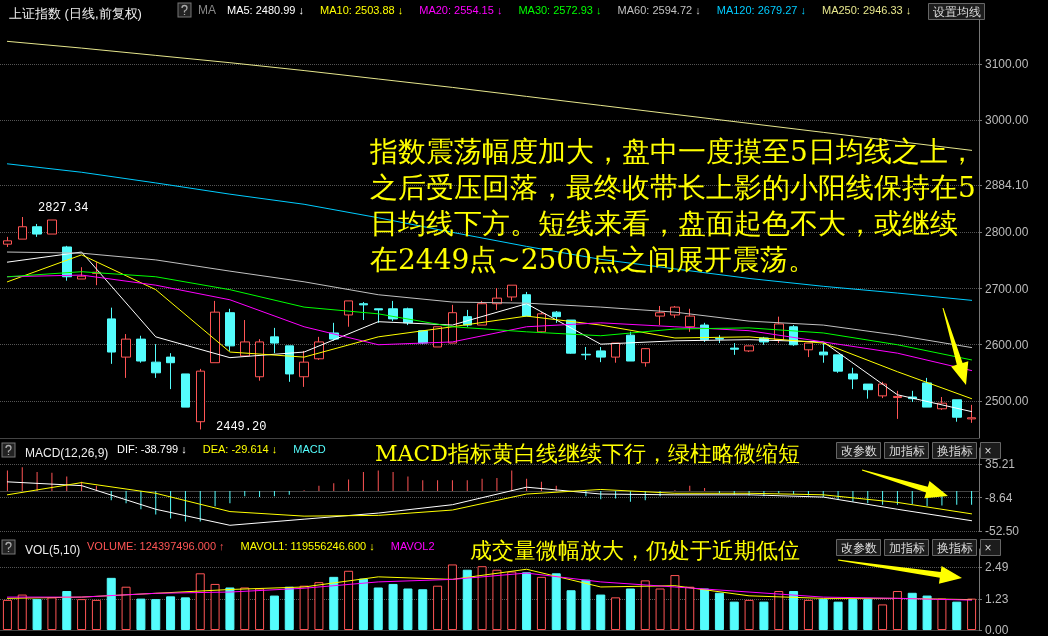 The height and width of the screenshot is (636, 1048). I want to click on text: MA30: 2572.93 ↓, so click(560, 9).